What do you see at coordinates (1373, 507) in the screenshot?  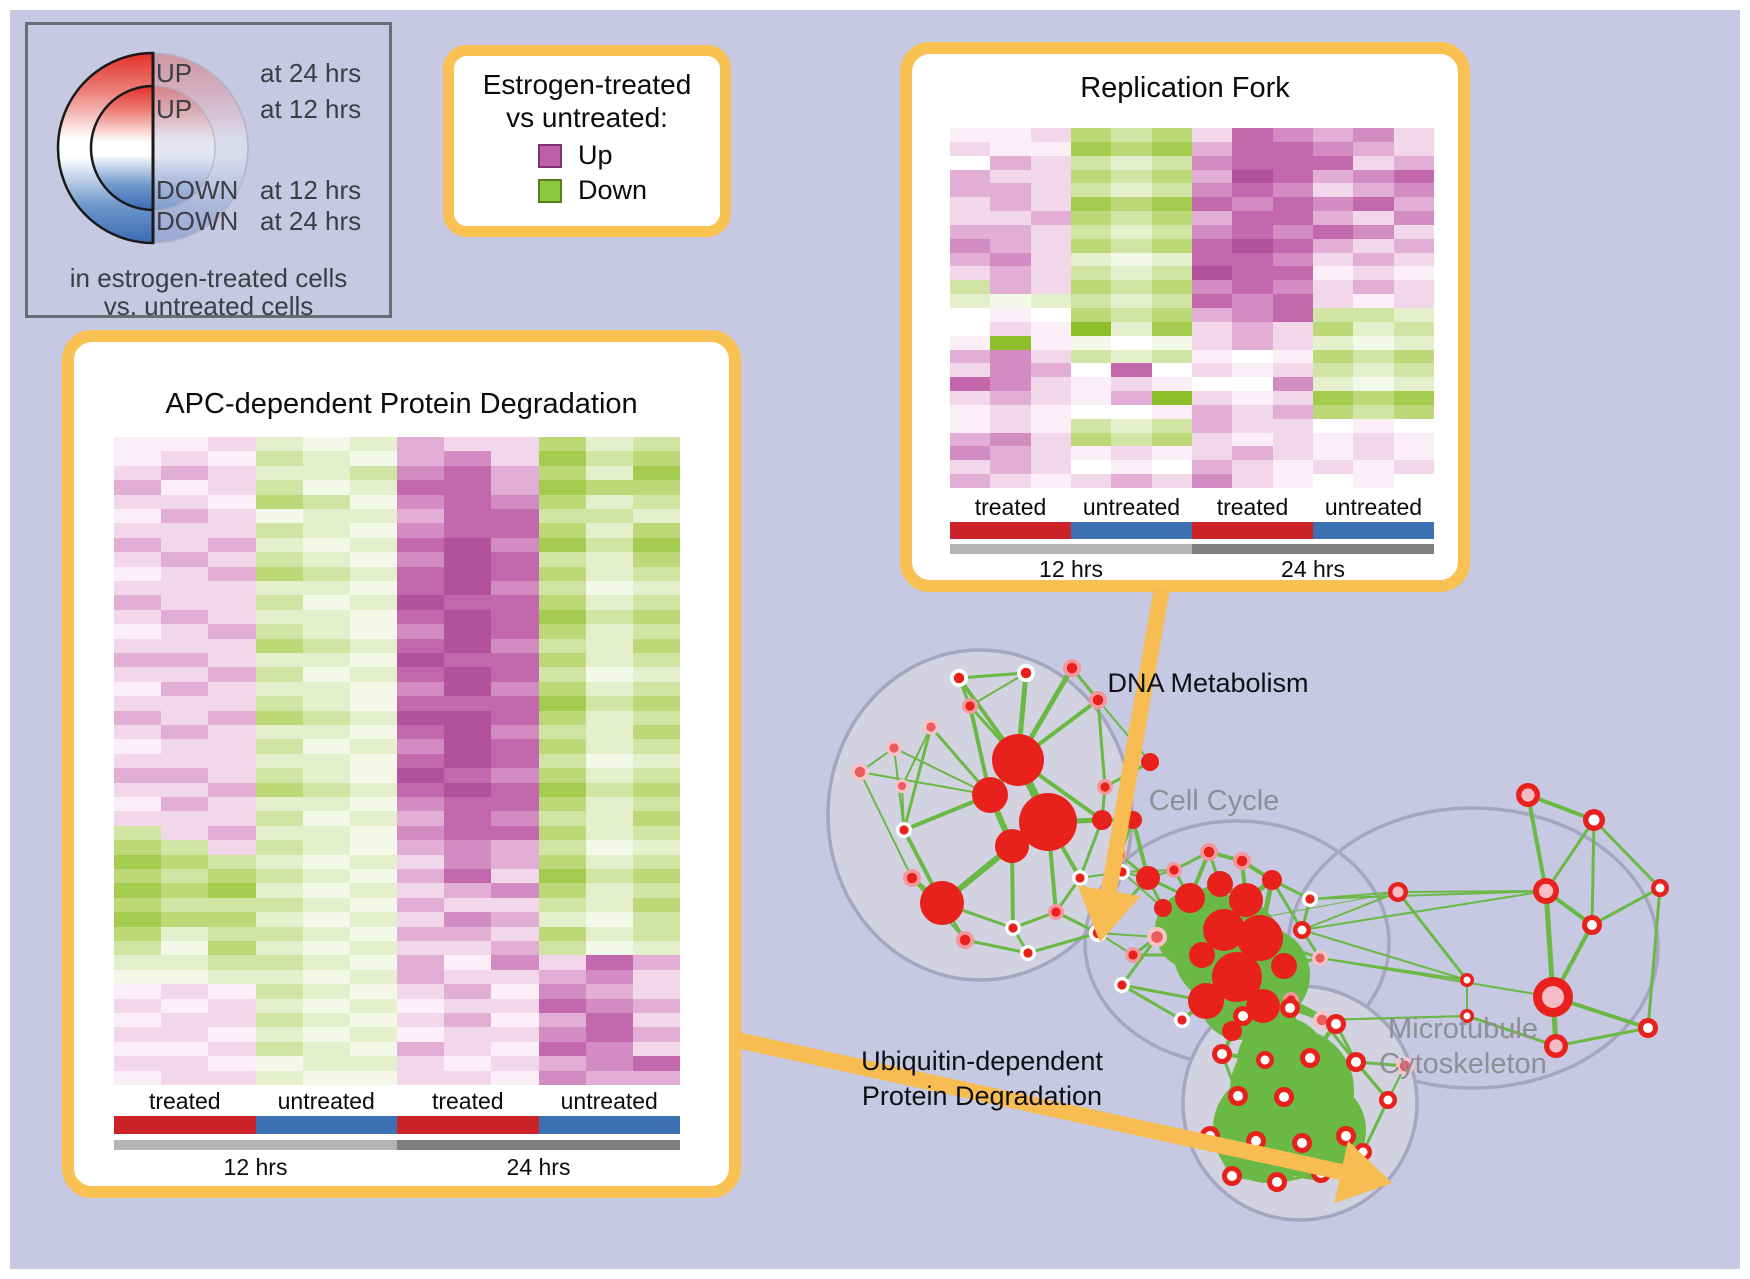 I see `group-label: untreated` at bounding box center [1373, 507].